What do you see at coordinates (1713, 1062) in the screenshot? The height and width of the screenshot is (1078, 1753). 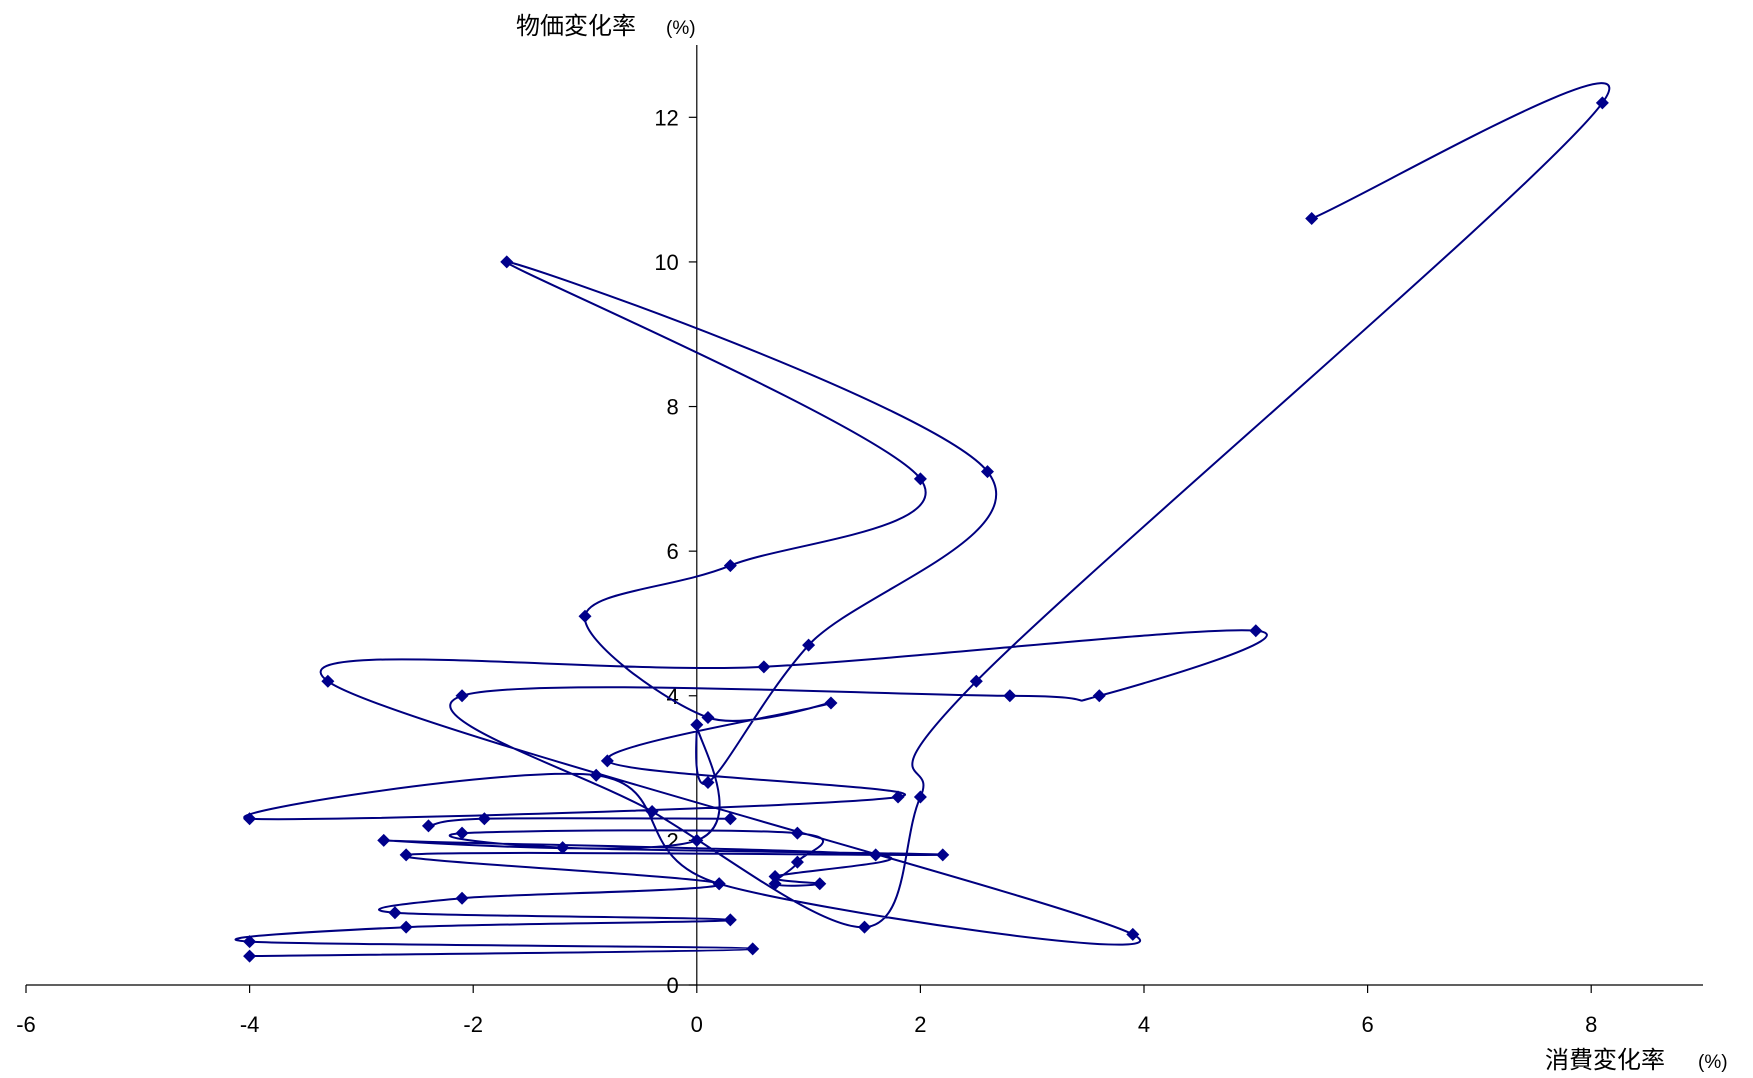 I see `x-axis-unit: (%)` at bounding box center [1713, 1062].